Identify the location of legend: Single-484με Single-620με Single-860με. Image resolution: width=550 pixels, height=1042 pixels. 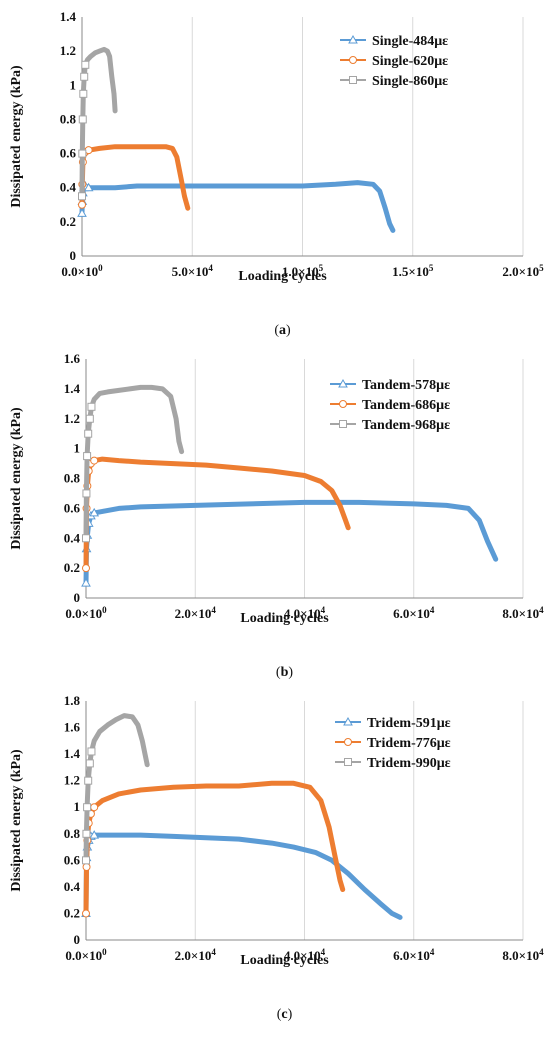
(394, 61).